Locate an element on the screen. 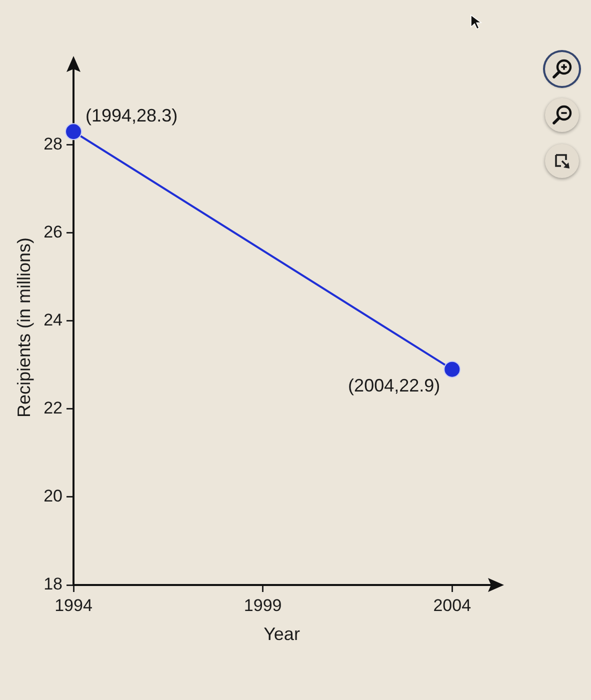 This screenshot has height=700, width=591. annotation: (2004,22.9) is located at coordinates (394, 385).